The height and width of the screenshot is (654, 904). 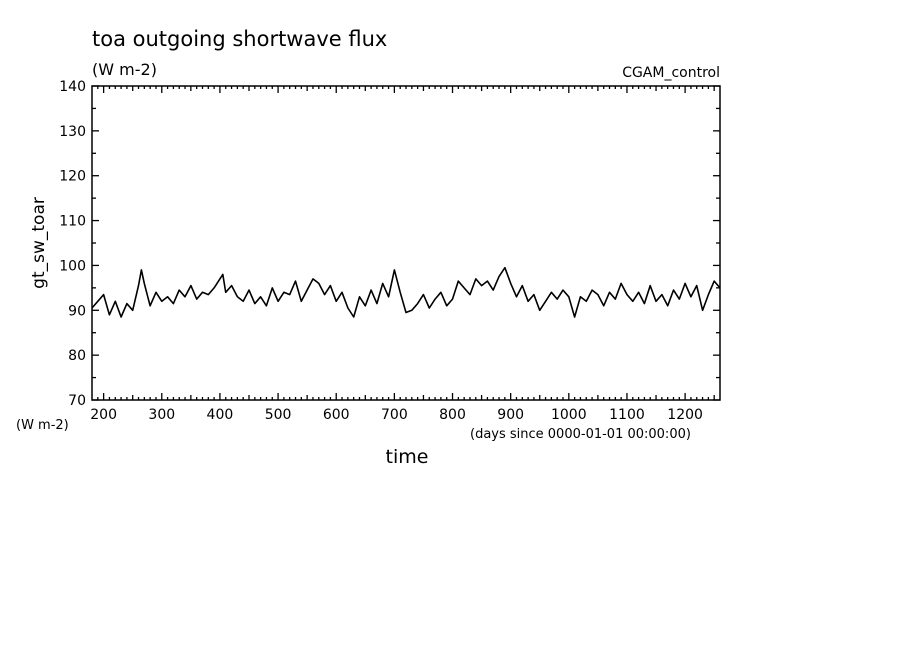 I want to click on x-axis-label: time, so click(x=407, y=457).